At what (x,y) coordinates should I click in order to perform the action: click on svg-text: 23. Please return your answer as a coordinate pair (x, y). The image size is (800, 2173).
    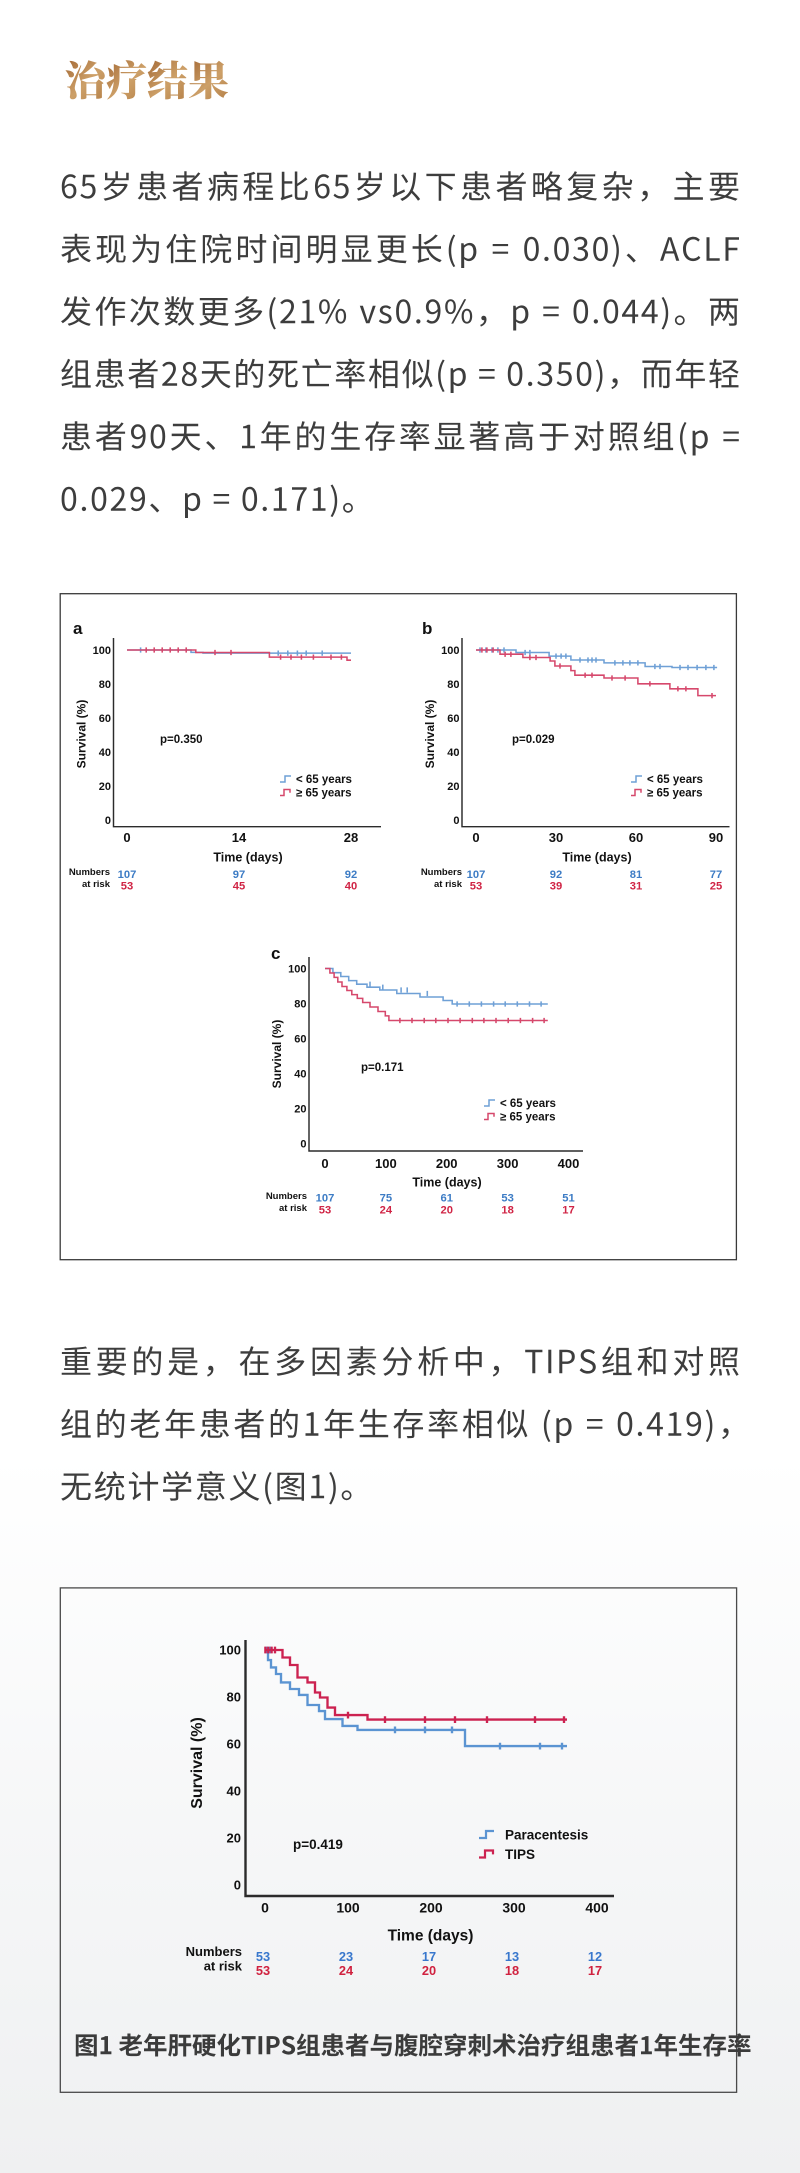
    Looking at the image, I should click on (346, 1956).